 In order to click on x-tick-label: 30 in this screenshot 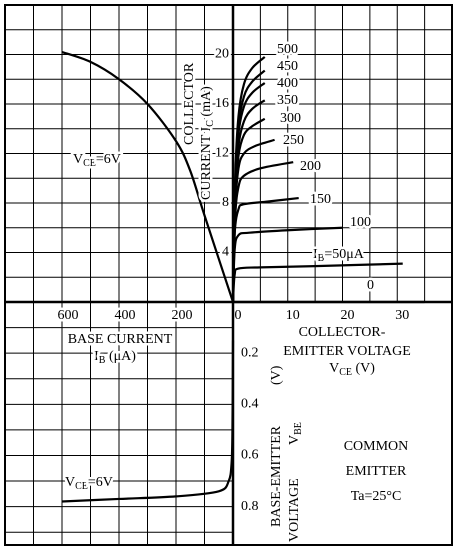, I will do `click(402, 315)`.